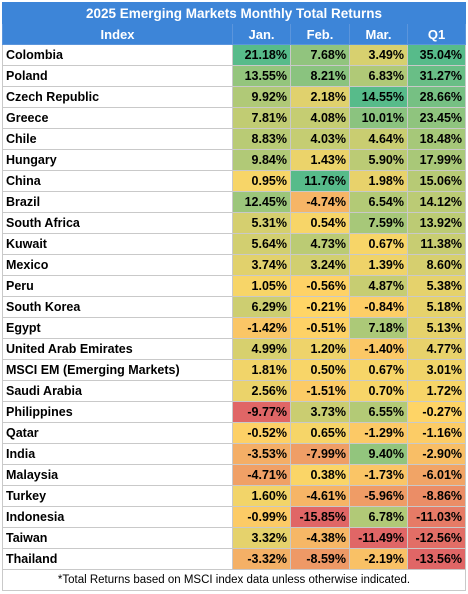 This screenshot has height=594, width=468. Describe the element at coordinates (117, 370) in the screenshot. I see `row-label: MSCI EM (Emerging Markets)` at that location.